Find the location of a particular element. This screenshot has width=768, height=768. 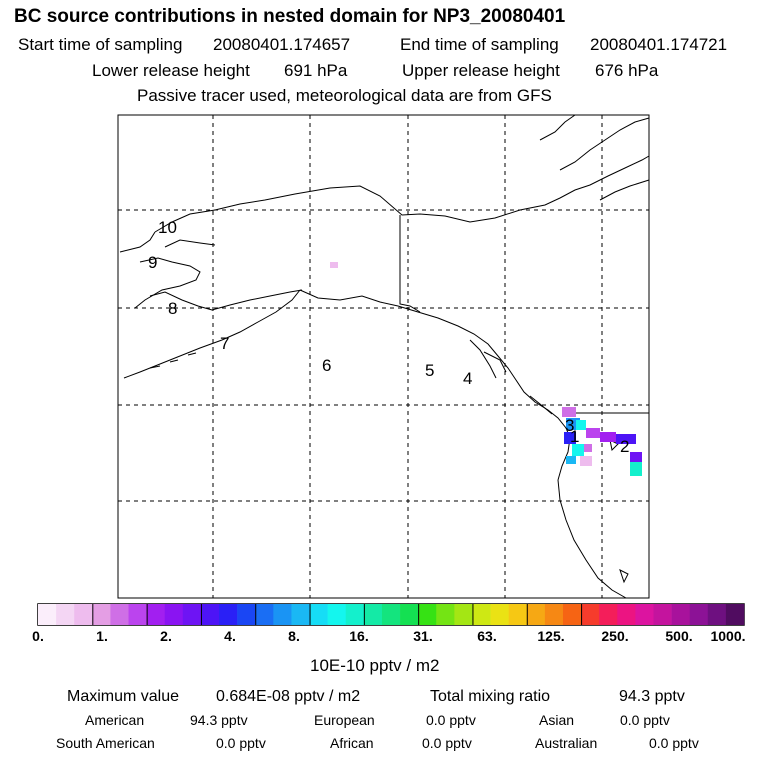

map-label-9: 9 is located at coordinates (153, 262).